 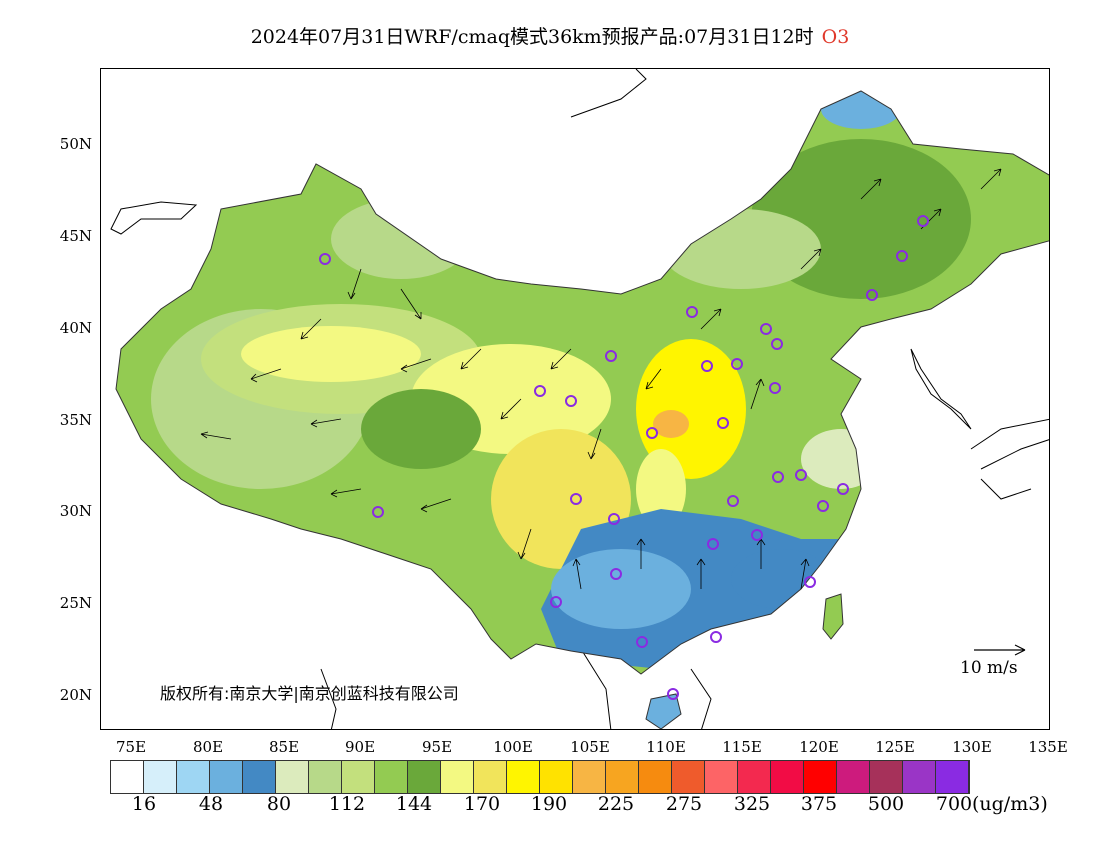 What do you see at coordinates (144, 804) in the screenshot?
I see `legend-tick: 16` at bounding box center [144, 804].